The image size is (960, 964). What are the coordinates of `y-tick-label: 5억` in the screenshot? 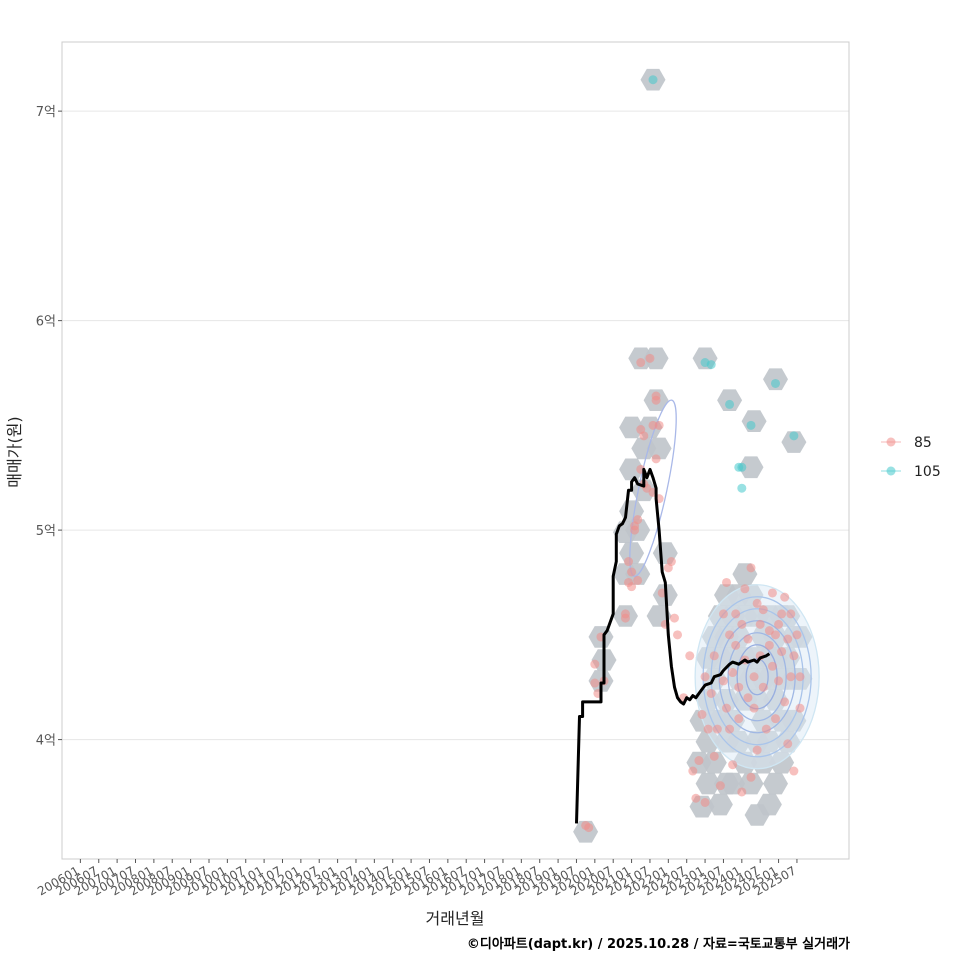 It's located at (46, 531).